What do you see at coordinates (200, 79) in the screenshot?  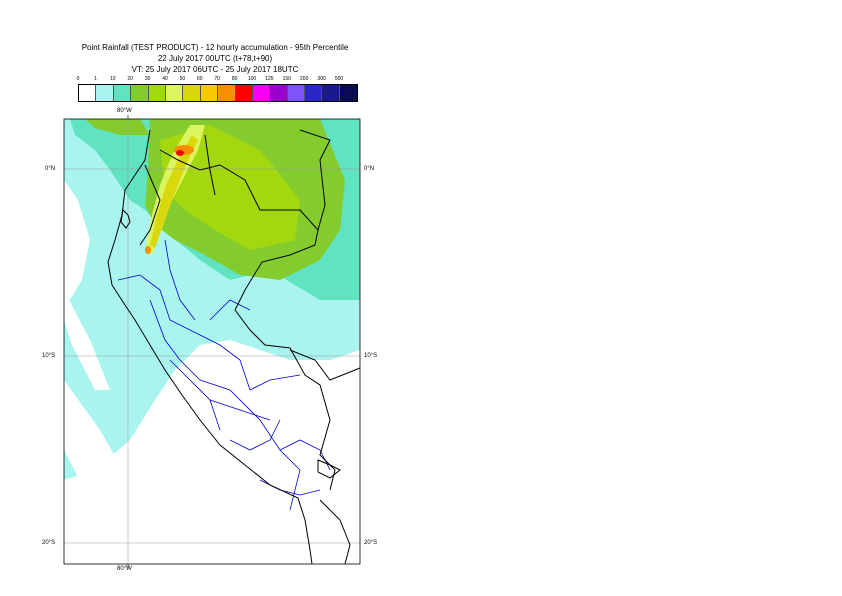 I see `legend-threshold-label: 60` at bounding box center [200, 79].